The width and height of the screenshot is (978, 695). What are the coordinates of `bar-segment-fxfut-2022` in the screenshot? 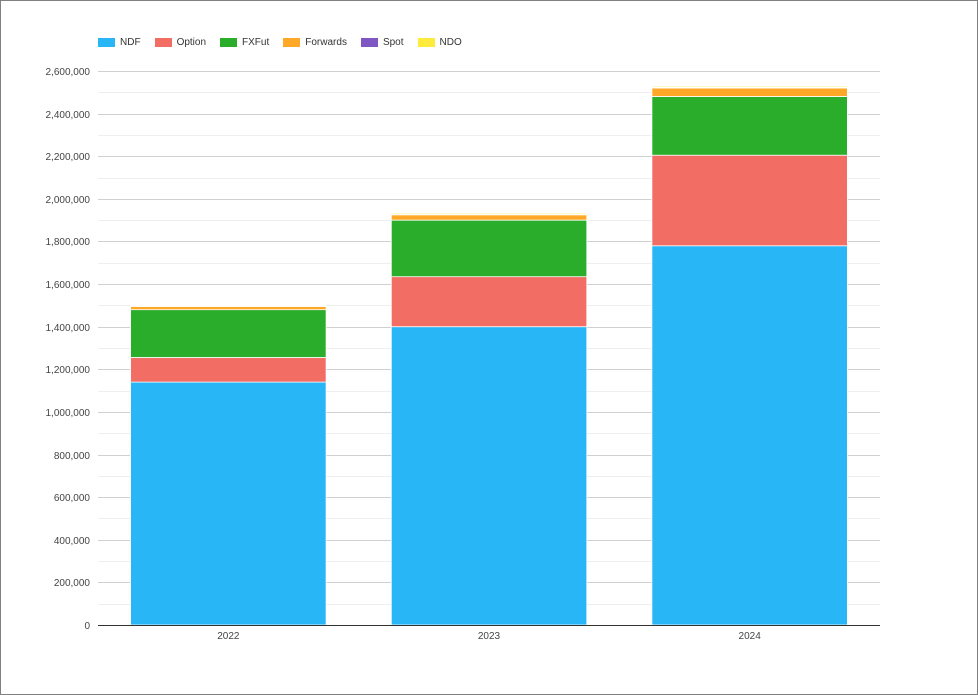 It's located at (228, 333).